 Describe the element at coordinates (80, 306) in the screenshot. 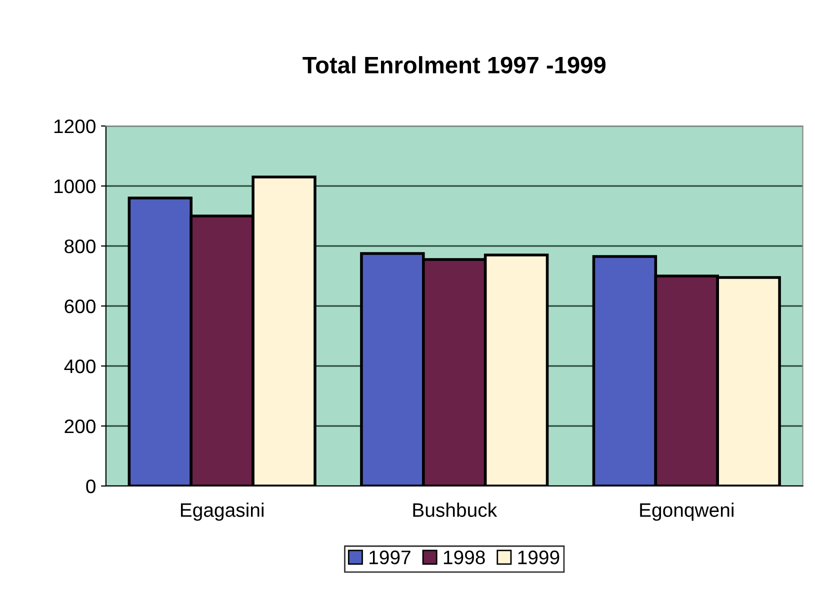

I see `y-tick-label: 600` at that location.